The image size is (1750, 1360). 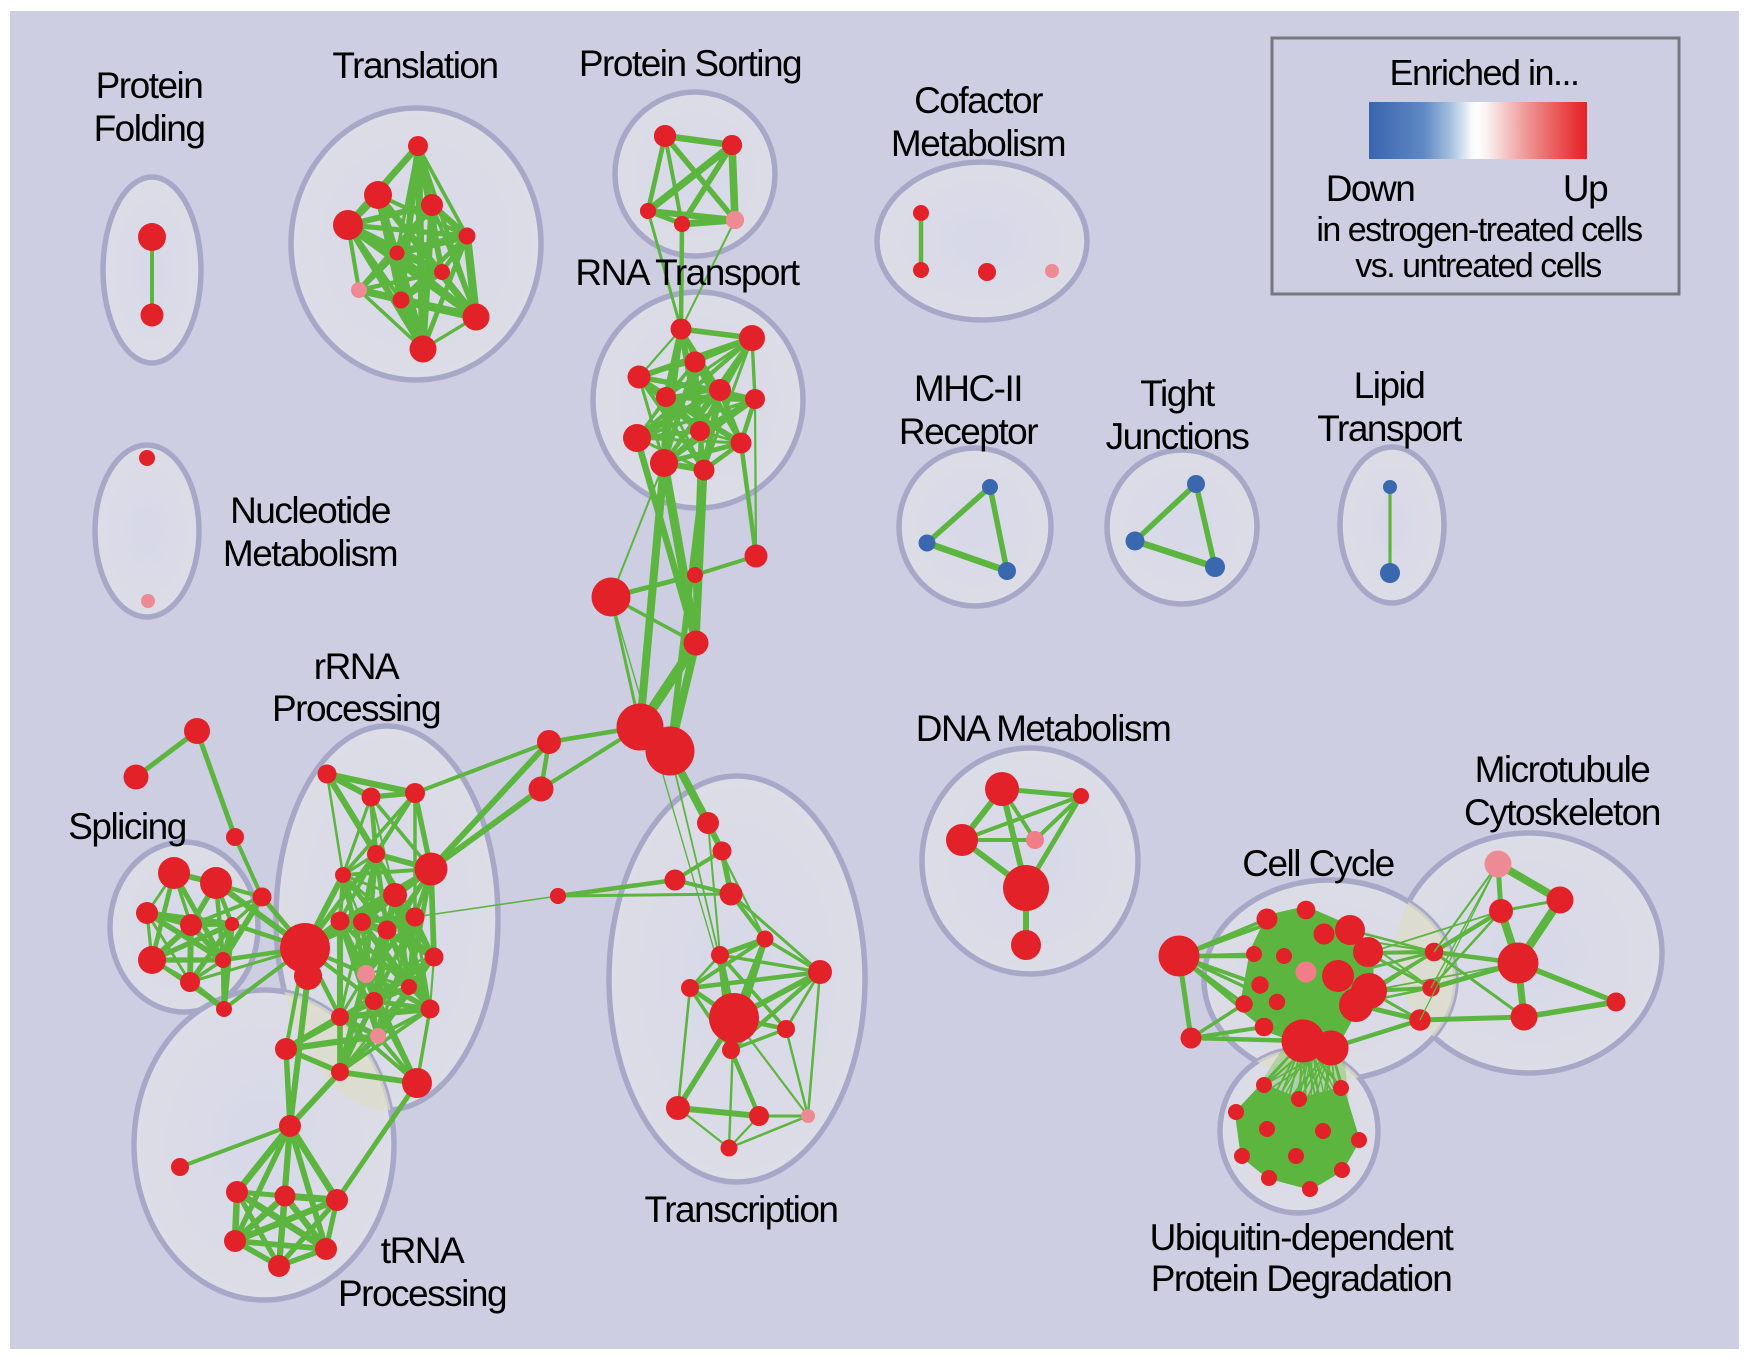 I want to click on svg-text: Junctions, so click(x=1178, y=436).